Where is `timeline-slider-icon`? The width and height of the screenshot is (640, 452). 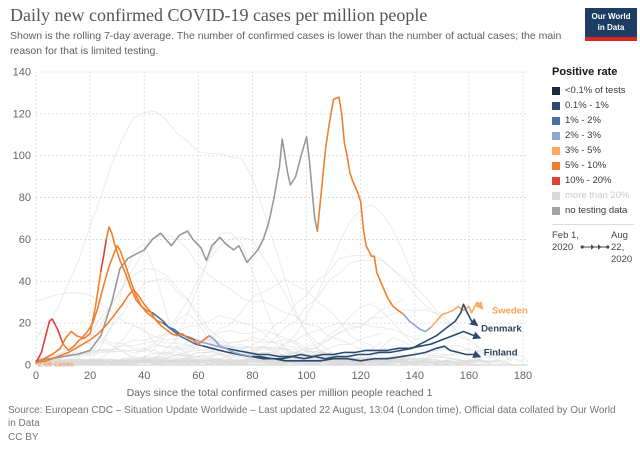
timeline-slider-icon is located at coordinates (595, 247).